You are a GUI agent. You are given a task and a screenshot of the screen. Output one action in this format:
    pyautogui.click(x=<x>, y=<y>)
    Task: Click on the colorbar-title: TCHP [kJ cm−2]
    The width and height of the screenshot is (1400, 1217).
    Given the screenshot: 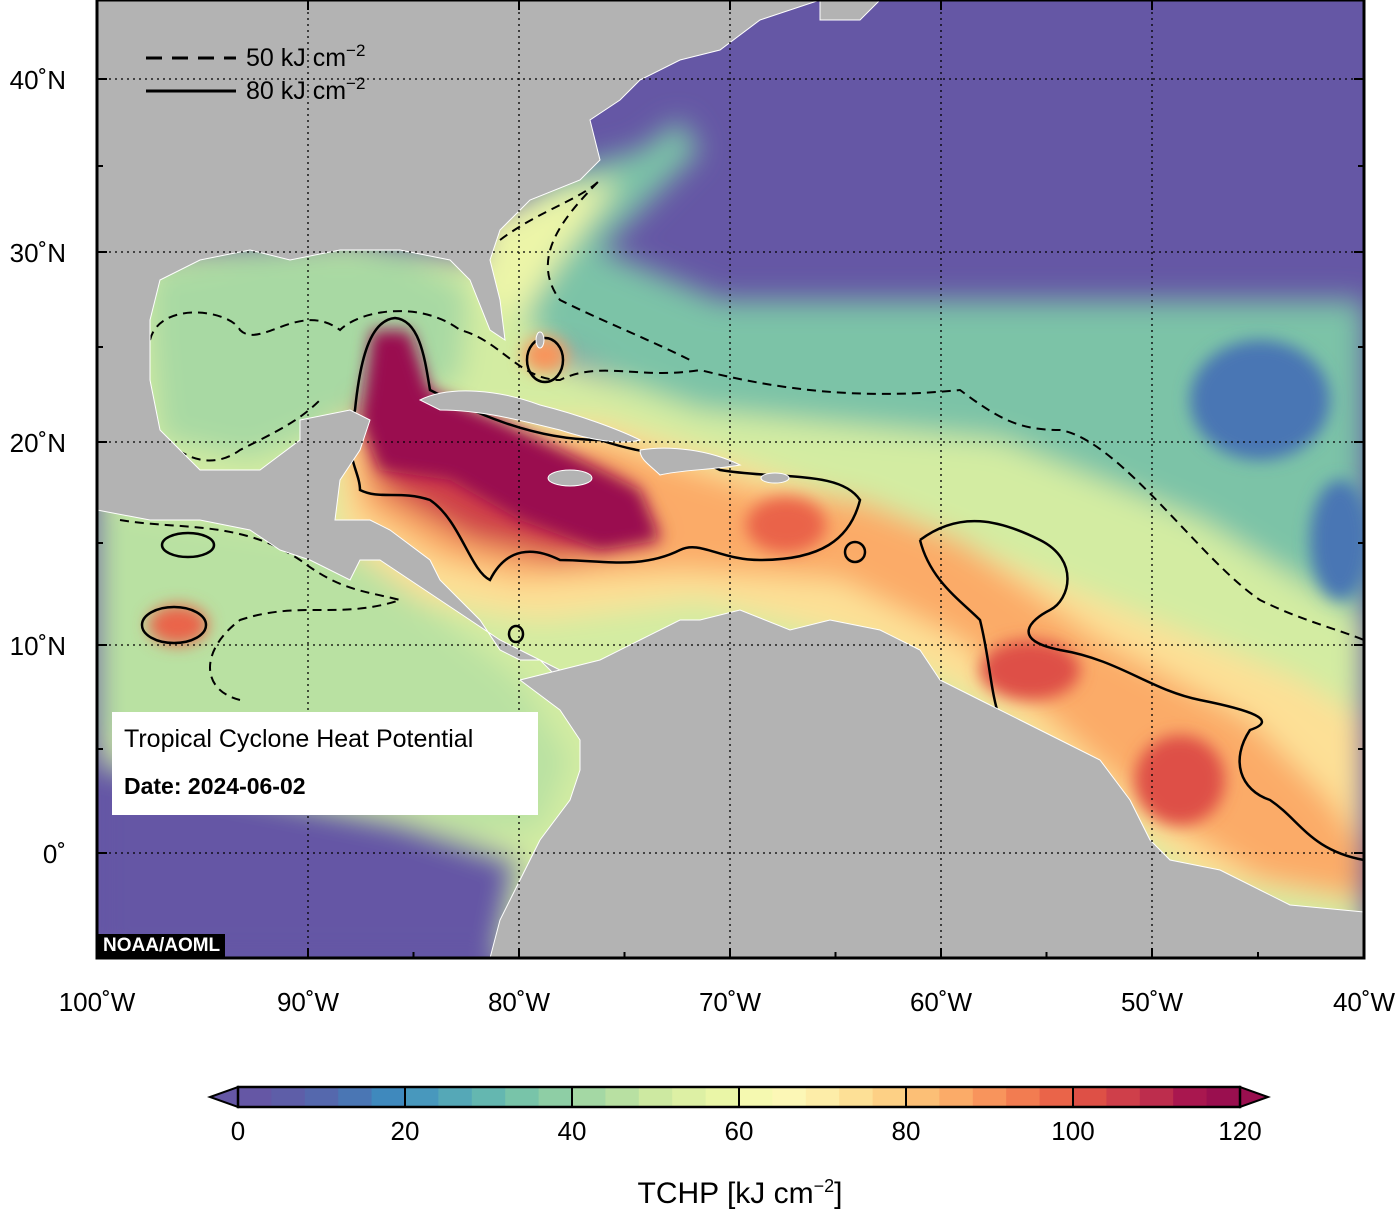 What is the action you would take?
    pyautogui.click(x=740, y=1193)
    